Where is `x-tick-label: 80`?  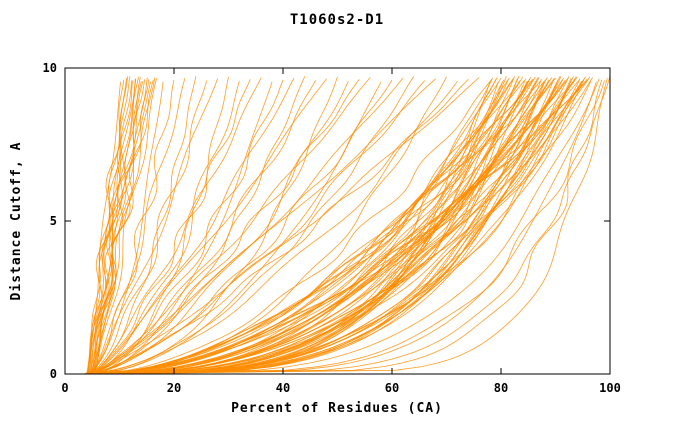 x-tick-label: 80 is located at coordinates (501, 388).